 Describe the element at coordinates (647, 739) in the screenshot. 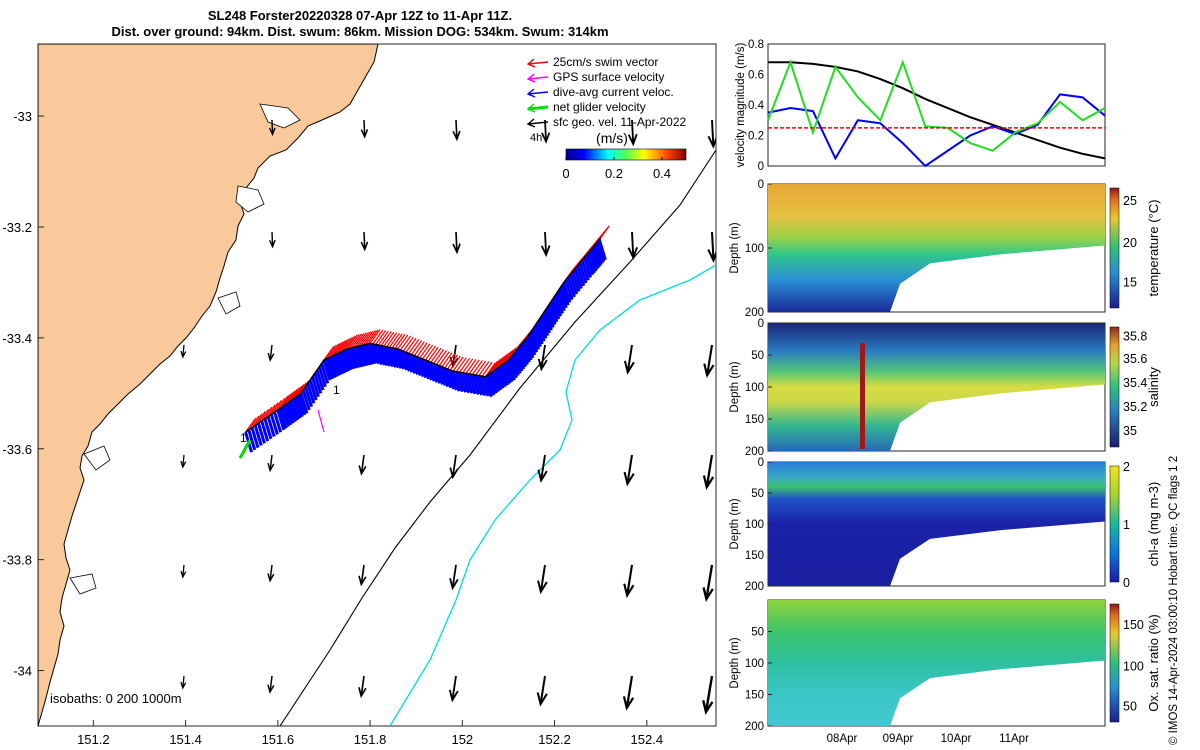

I see `map-xtick-label: 152.4` at that location.